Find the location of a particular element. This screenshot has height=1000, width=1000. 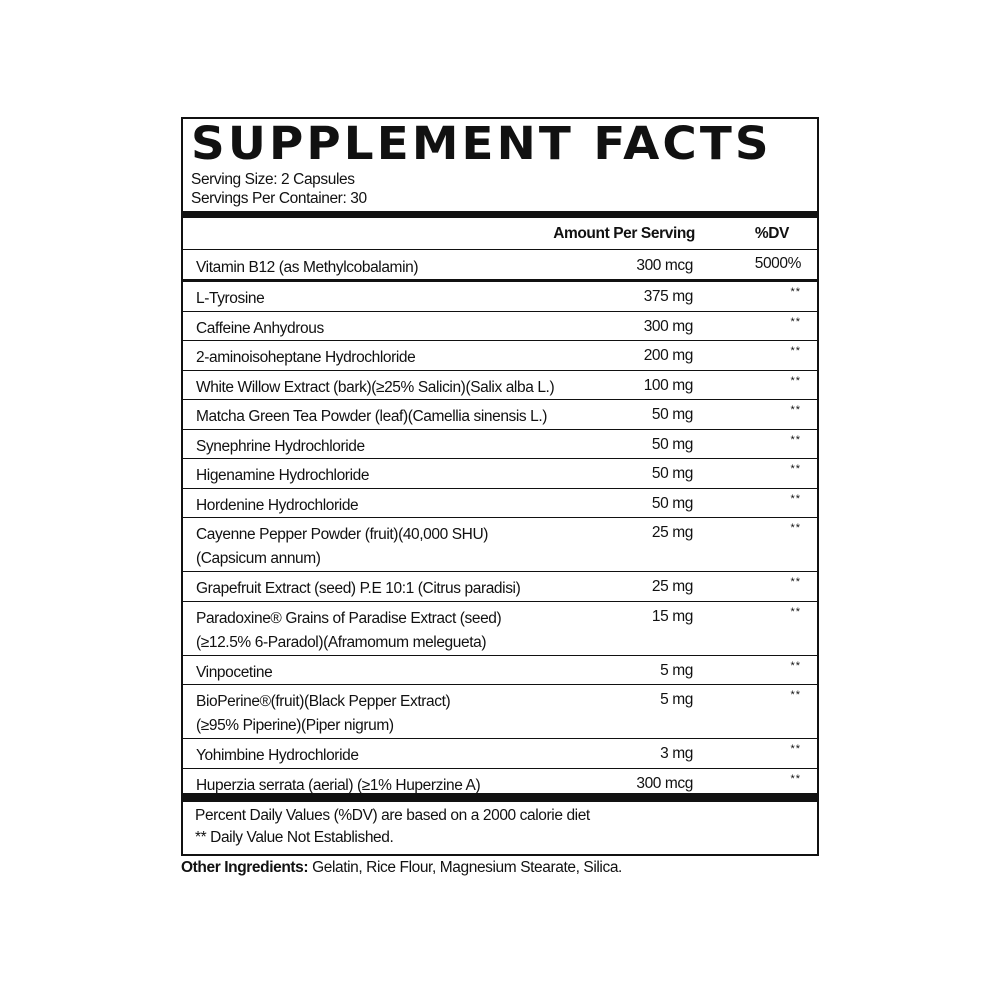

ingredient-name-line: Hordenine Hydrochloride is located at coordinates (277, 505).